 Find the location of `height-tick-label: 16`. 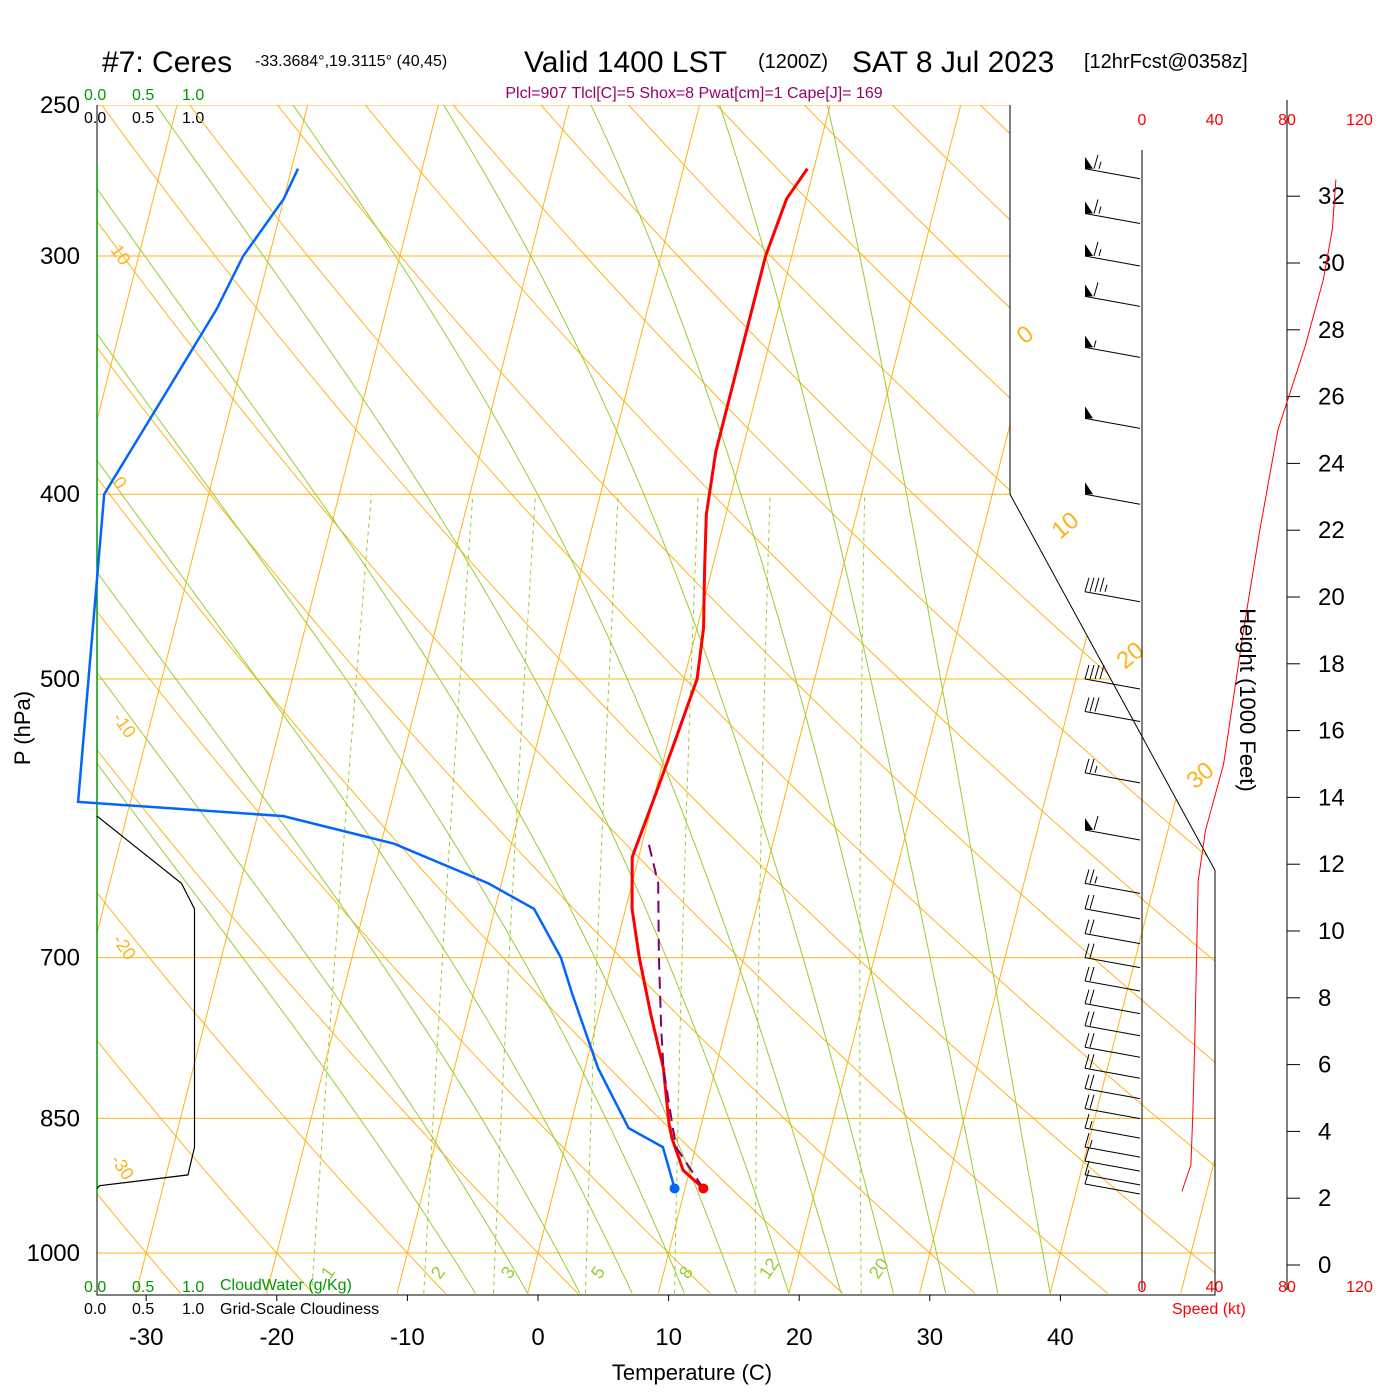

height-tick-label: 16 is located at coordinates (1331, 731).